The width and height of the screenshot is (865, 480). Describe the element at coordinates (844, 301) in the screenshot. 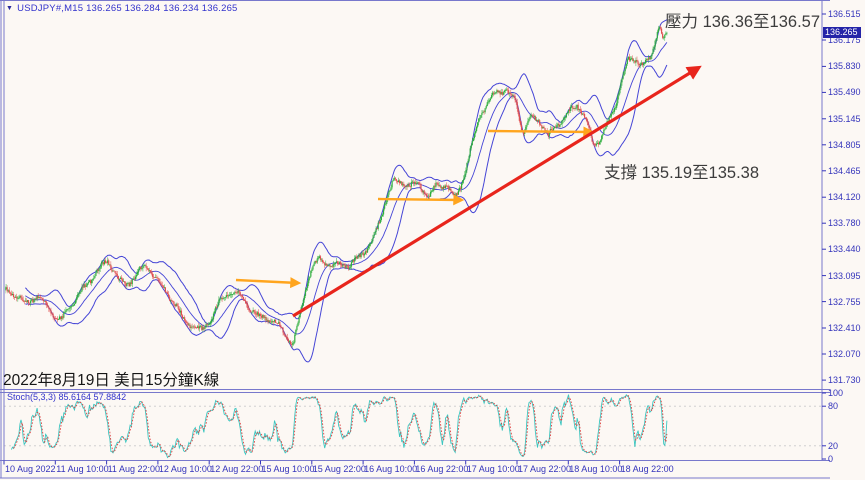

I see `price-axis-label: 132.755` at that location.